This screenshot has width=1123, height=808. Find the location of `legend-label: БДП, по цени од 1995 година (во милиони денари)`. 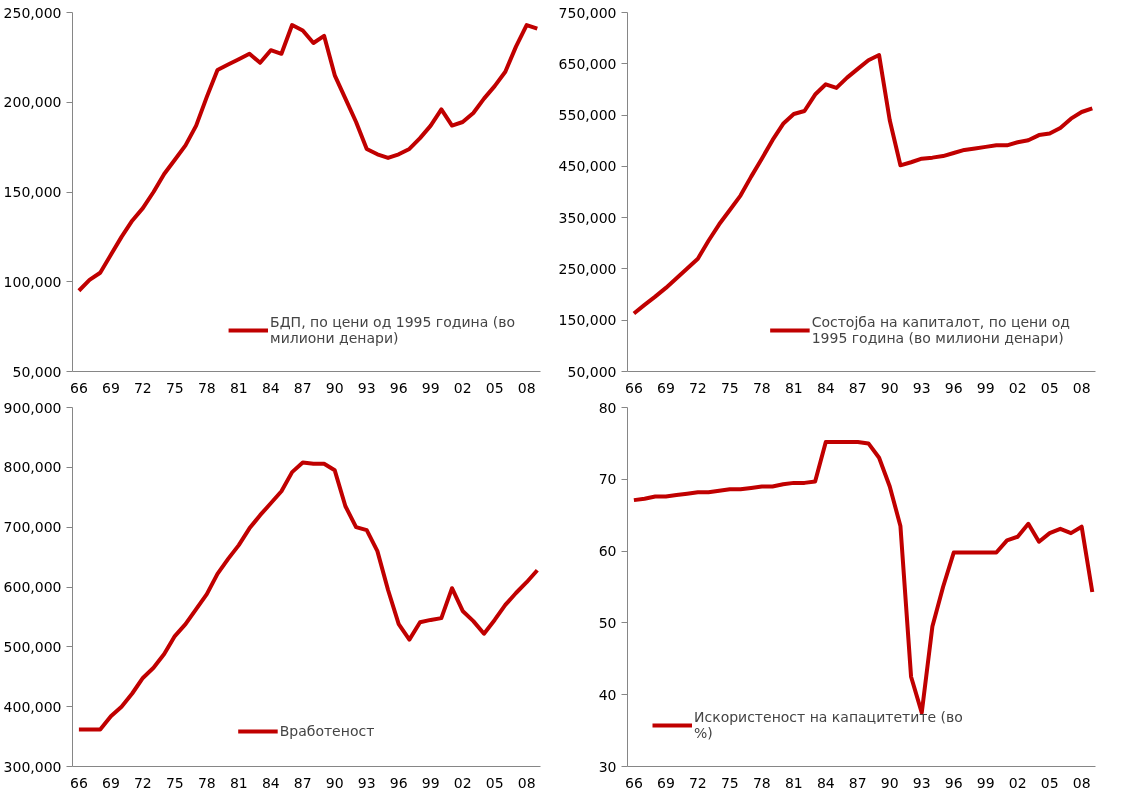

legend-label: БДП, по цени од 1995 година (во милиони денари) is located at coordinates (392, 330).